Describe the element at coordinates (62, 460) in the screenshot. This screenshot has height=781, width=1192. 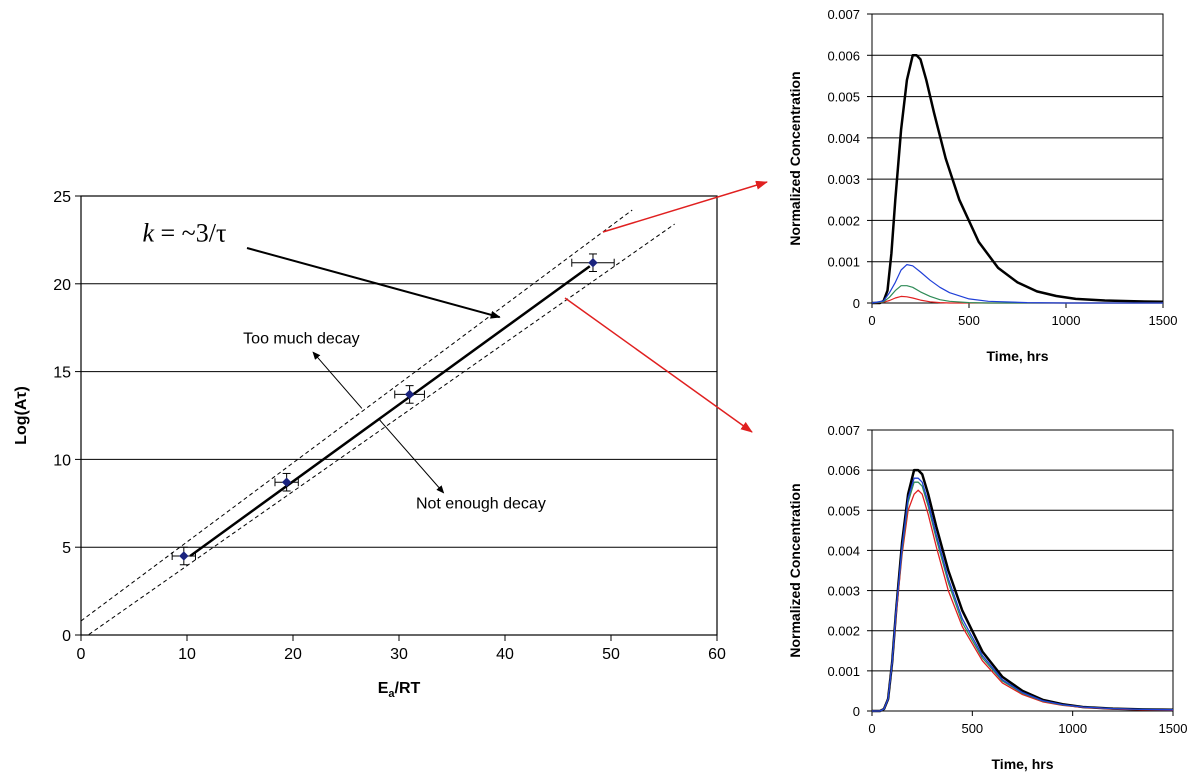
I see `y-tick-label: 10` at that location.